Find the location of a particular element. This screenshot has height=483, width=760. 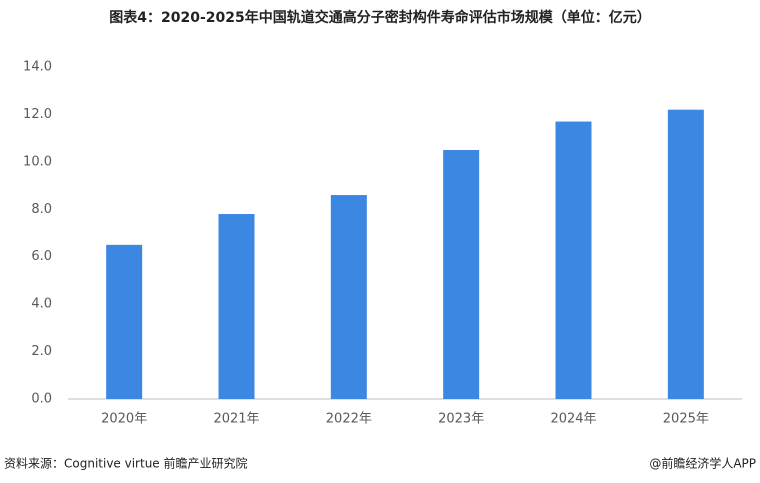

x-tick-label: 2022年 is located at coordinates (349, 419).